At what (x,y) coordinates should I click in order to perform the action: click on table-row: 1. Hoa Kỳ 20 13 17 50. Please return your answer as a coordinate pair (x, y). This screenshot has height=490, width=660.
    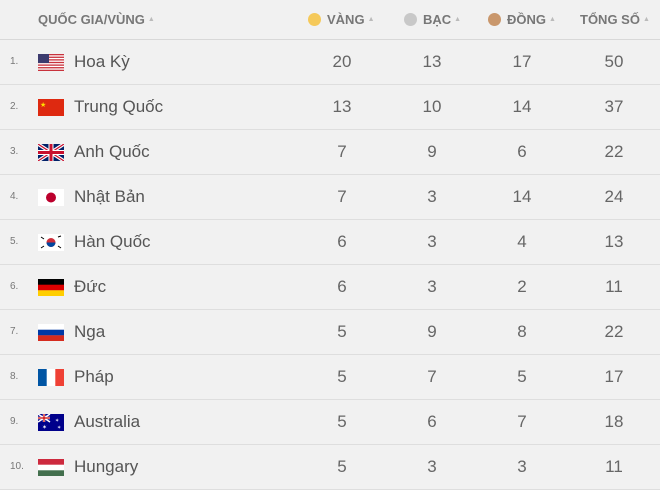
    Looking at the image, I should click on (330, 62).